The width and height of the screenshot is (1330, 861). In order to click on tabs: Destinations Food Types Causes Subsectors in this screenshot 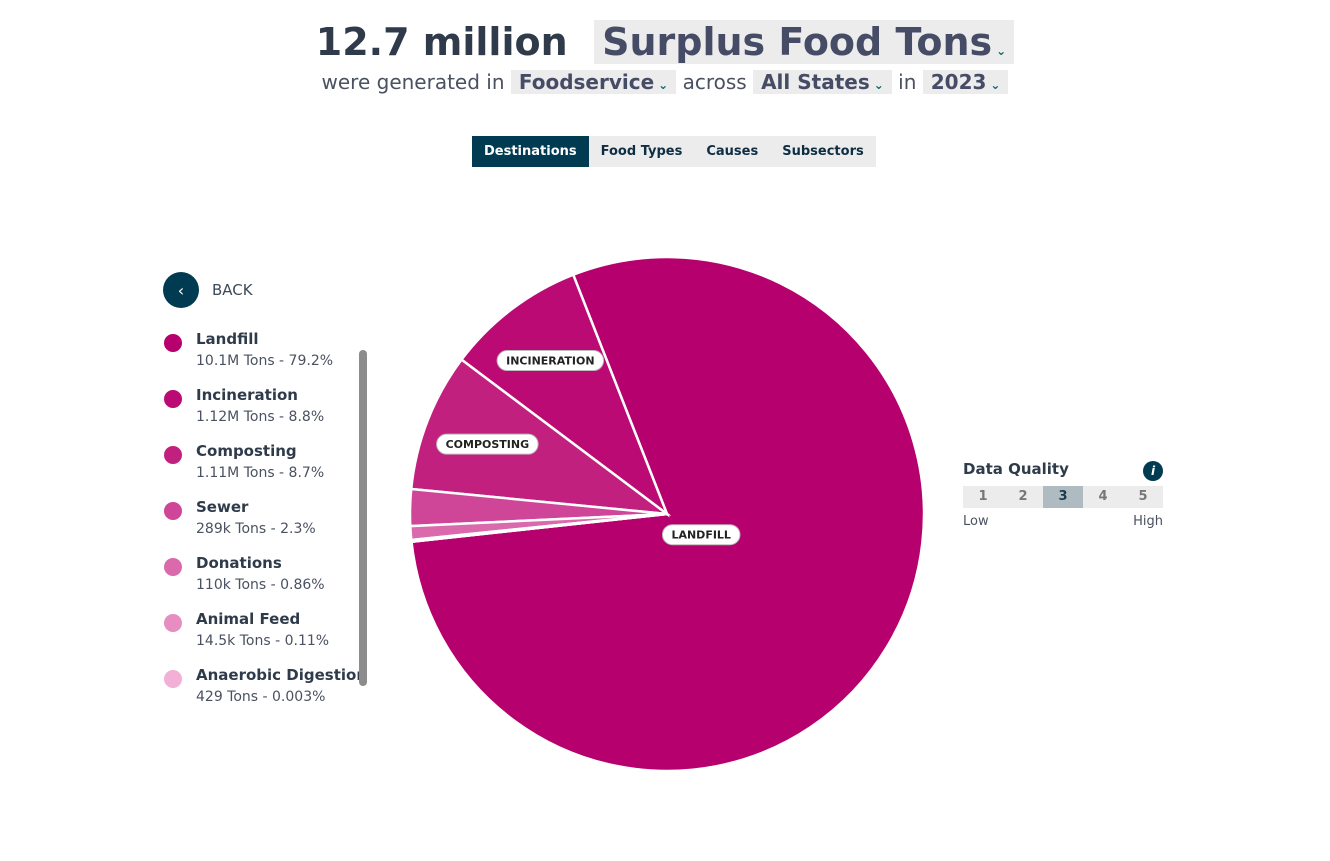, I will do `click(674, 151)`.